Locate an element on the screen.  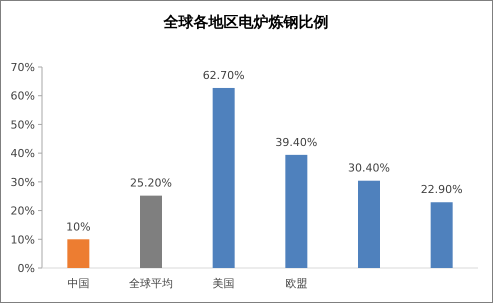
y-tick-label: 70% is located at coordinates (22, 67).